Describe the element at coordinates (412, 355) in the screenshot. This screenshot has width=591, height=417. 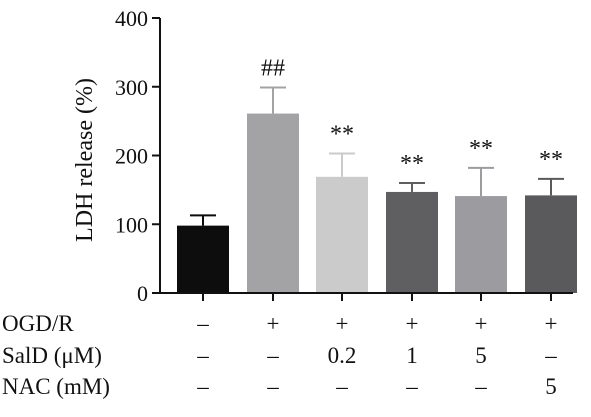
I see `condition-value: 1` at that location.